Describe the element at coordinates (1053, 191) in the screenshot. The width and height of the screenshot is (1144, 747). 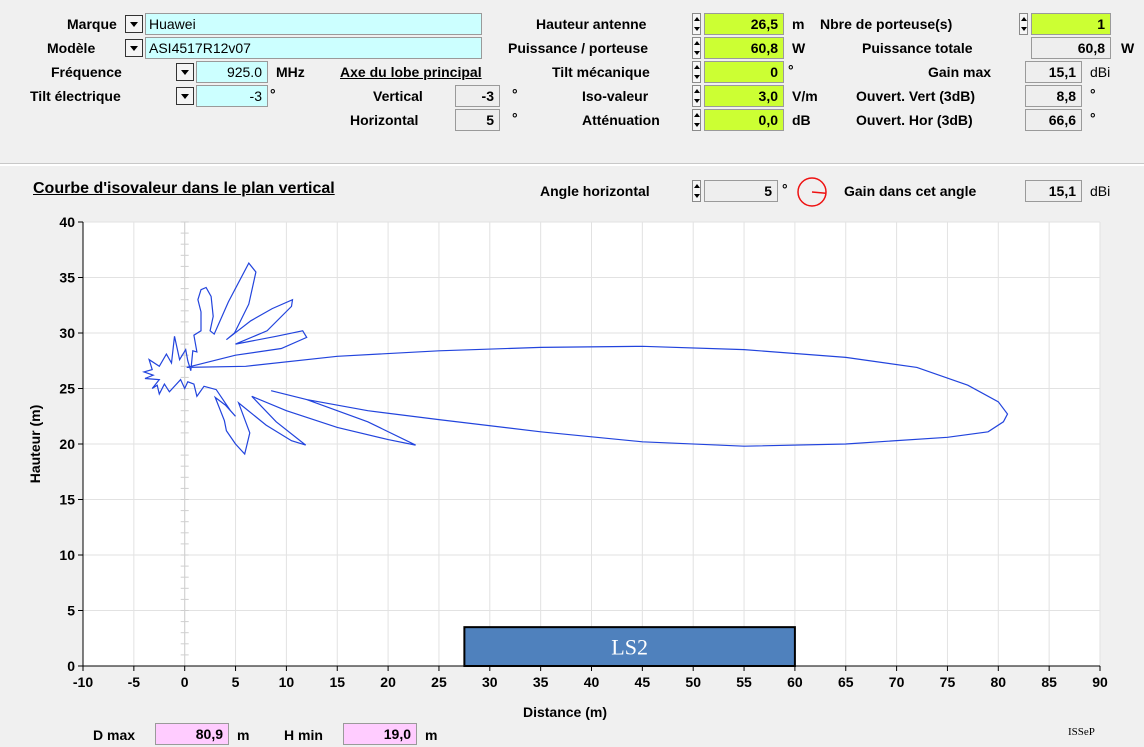
I see `gain-angle-field: 15,1` at that location.